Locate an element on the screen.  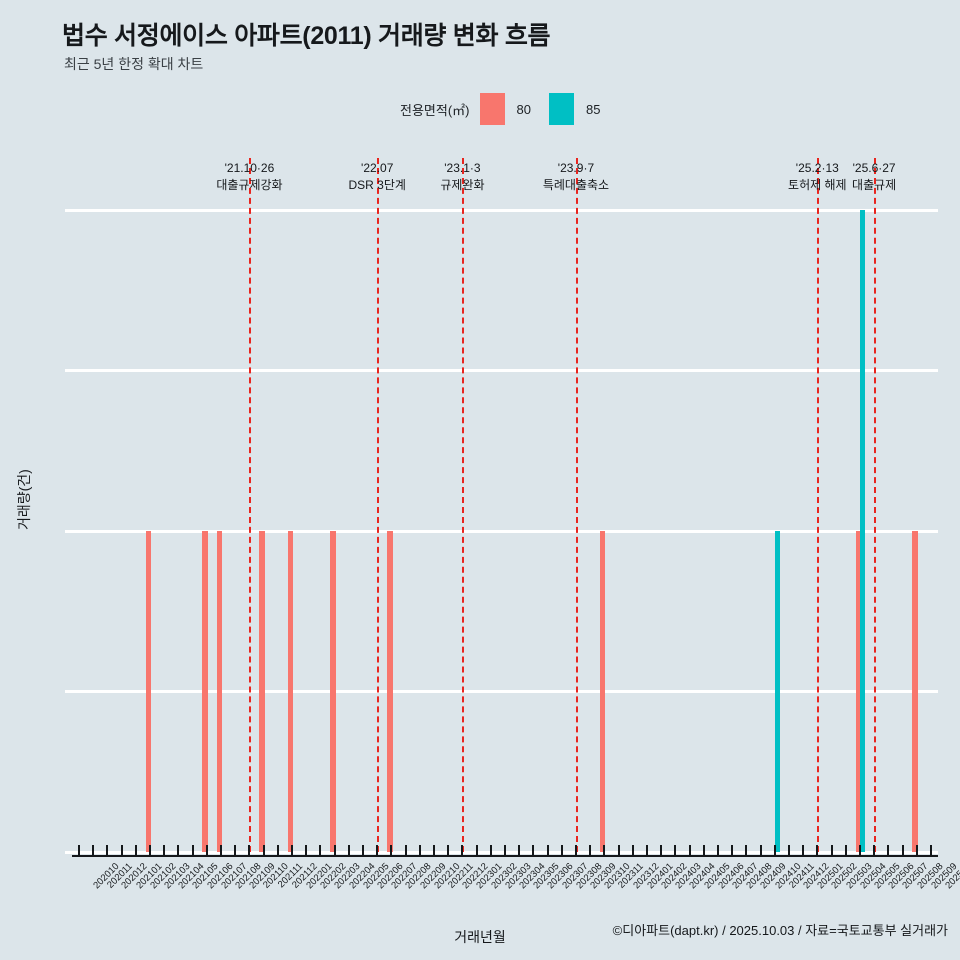
legend: 전용면적(㎡) 80 85 is located at coordinates (509, 109).